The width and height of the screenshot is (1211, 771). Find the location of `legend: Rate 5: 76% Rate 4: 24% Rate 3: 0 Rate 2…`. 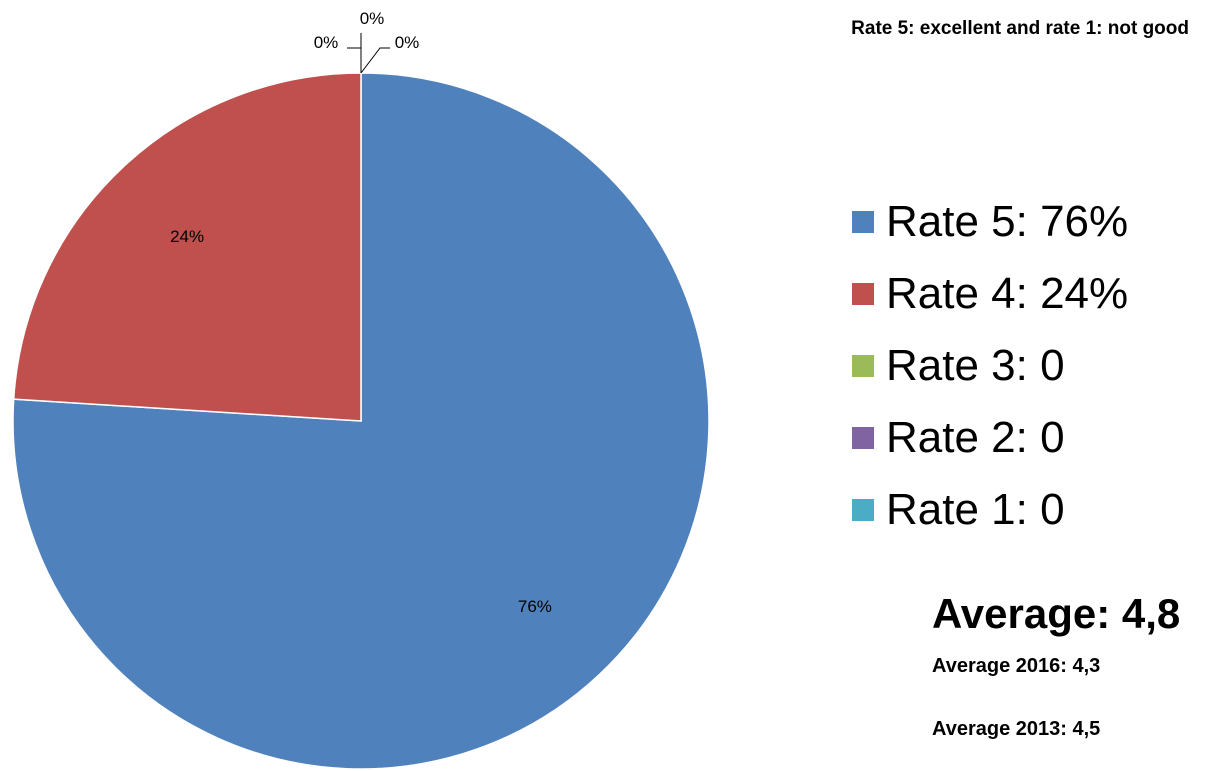

legend: Rate 5: 76% Rate 4: 24% Rate 3: 0 Rate 2… is located at coordinates (990, 366).